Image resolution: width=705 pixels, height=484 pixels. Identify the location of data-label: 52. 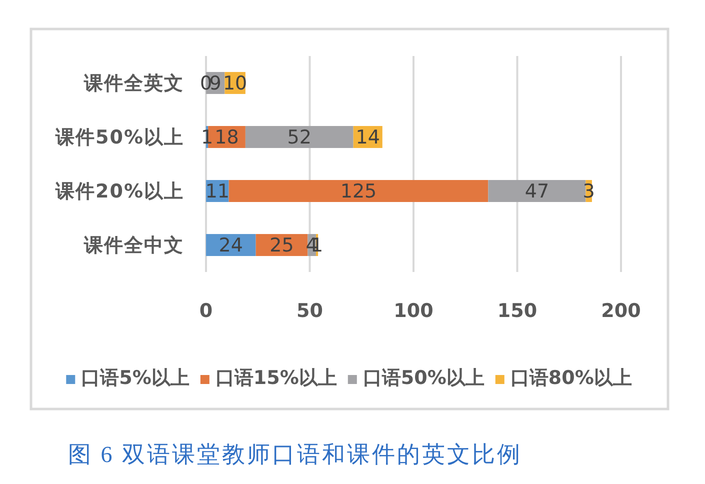
(299, 137).